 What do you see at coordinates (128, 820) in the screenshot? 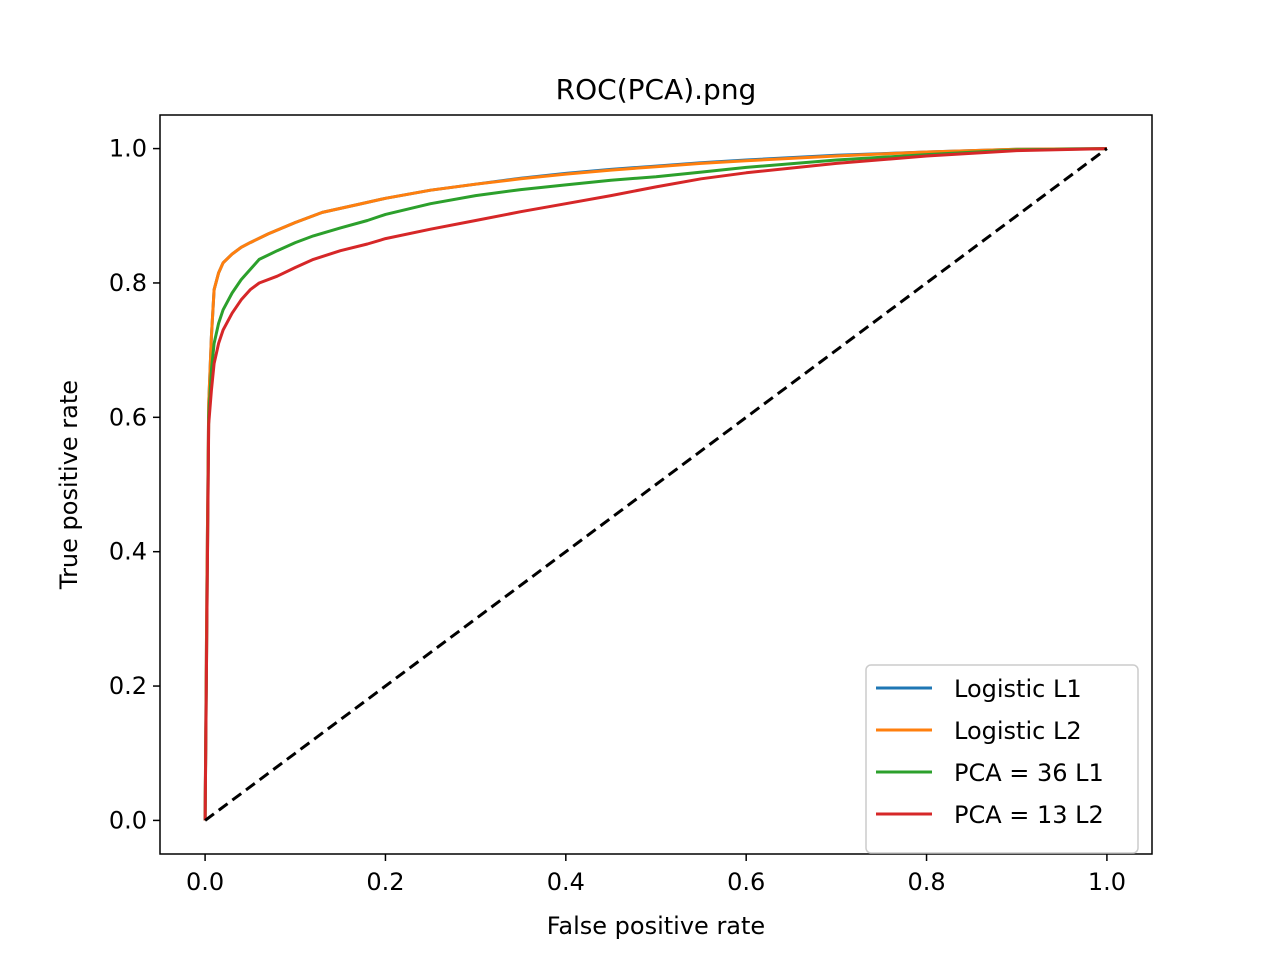
I see `y-tick-label: 0.0` at bounding box center [128, 820].